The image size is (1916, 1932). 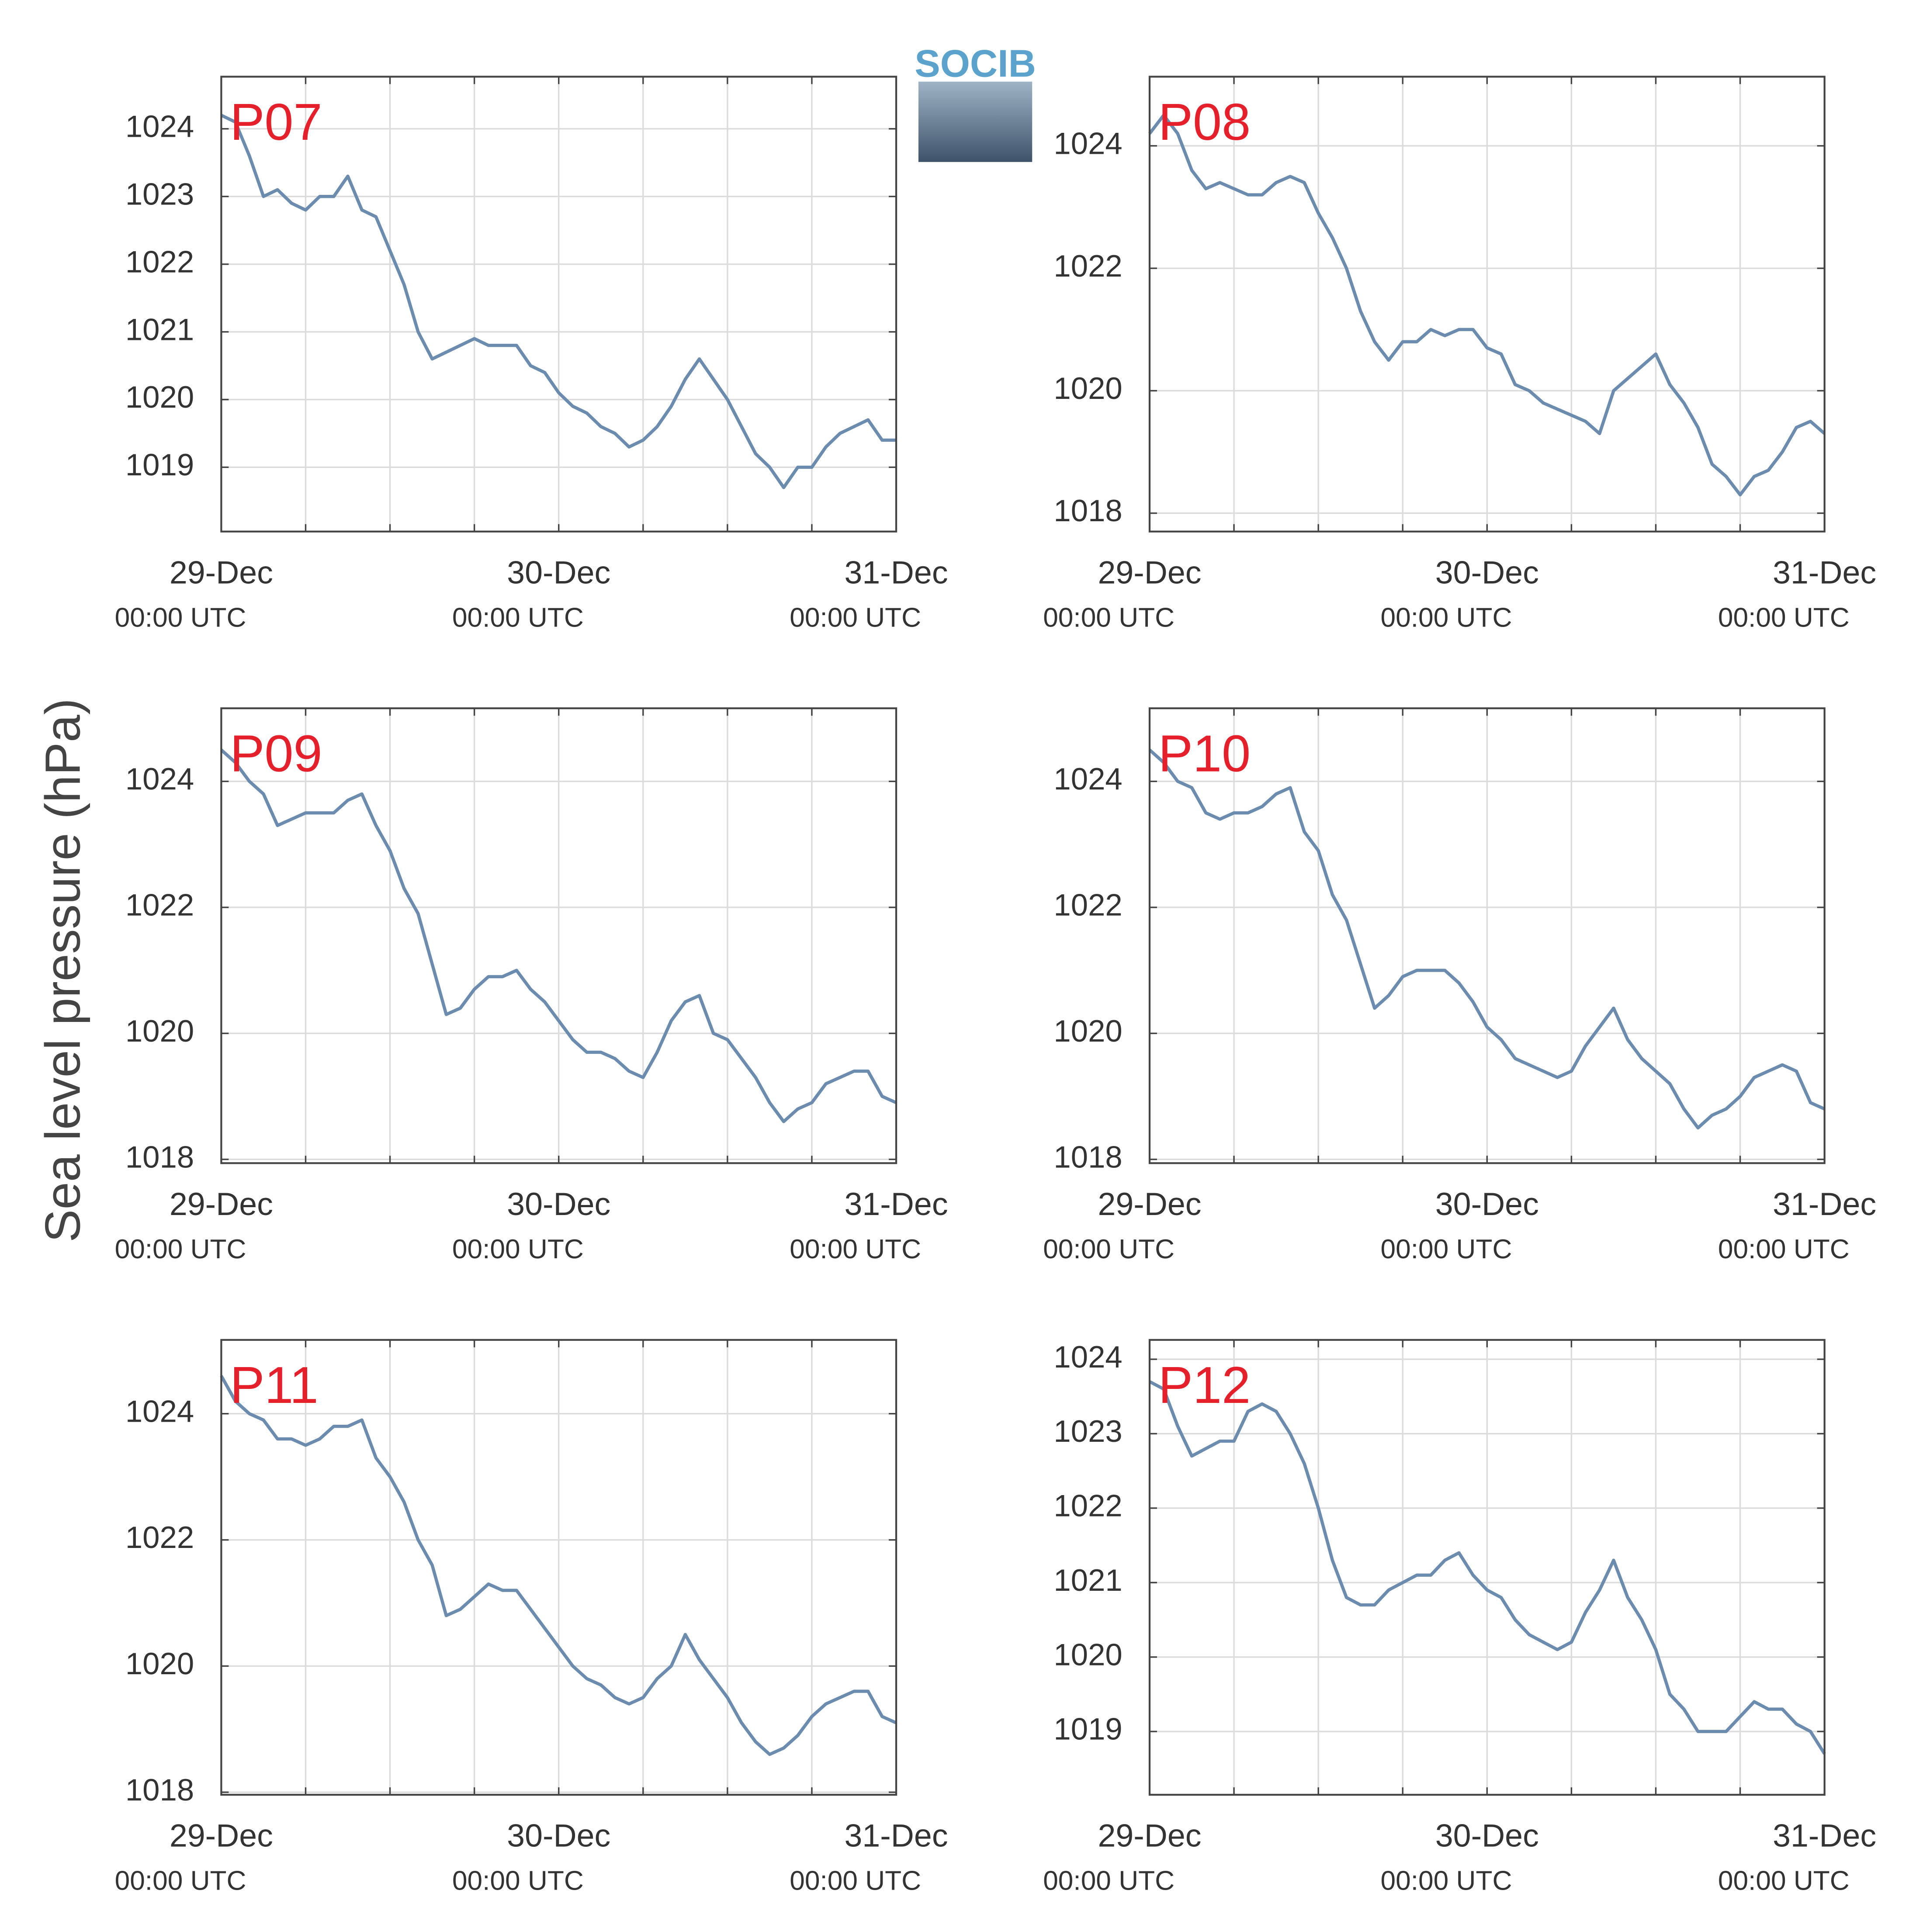 I want to click on panel-title: P08, so click(x=1204, y=122).